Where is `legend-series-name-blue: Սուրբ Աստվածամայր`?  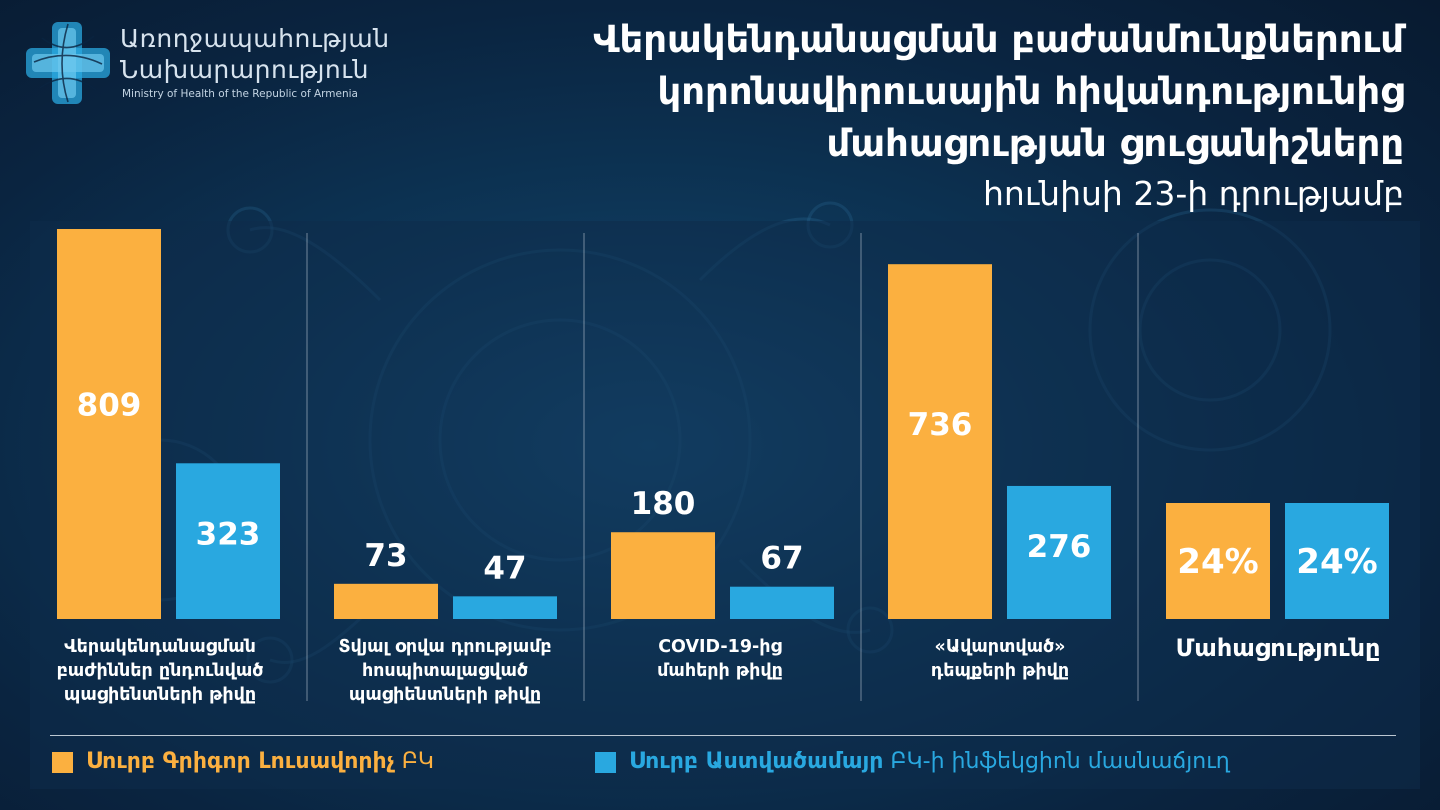 legend-series-name-blue: Սուրբ Աստվածամայր is located at coordinates (756, 761).